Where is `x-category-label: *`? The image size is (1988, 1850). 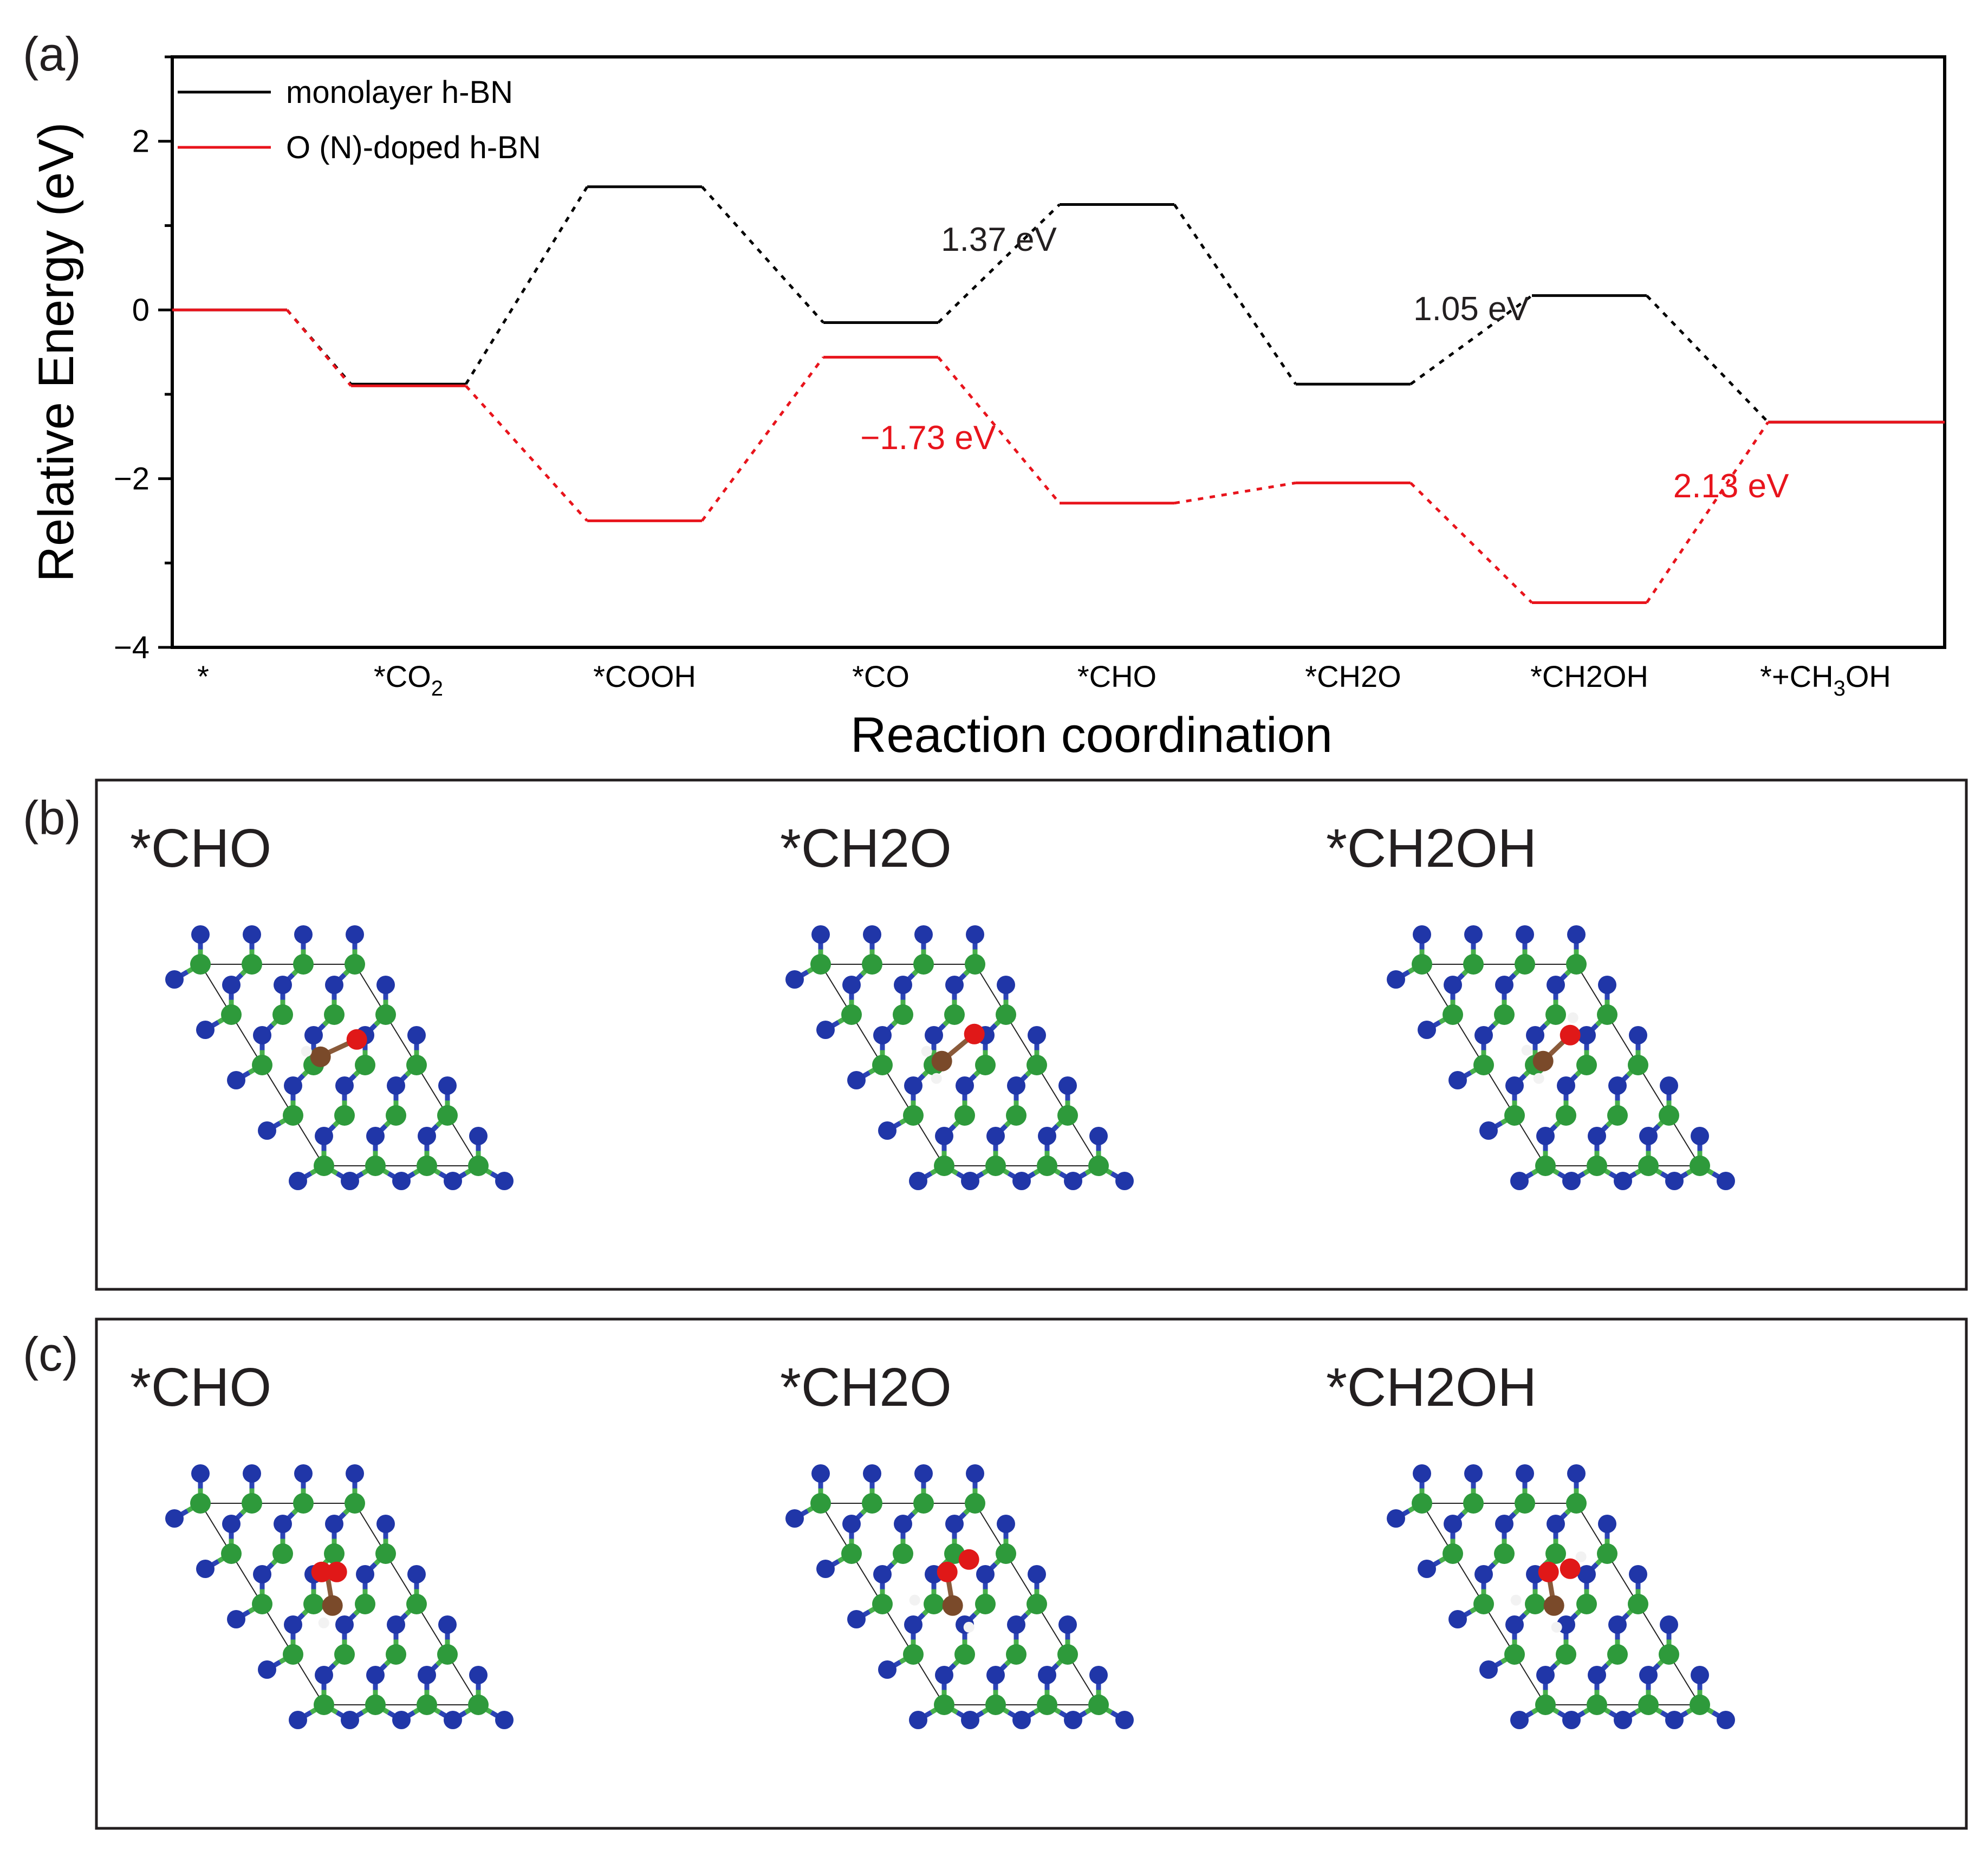 x-category-label: * is located at coordinates (203, 676).